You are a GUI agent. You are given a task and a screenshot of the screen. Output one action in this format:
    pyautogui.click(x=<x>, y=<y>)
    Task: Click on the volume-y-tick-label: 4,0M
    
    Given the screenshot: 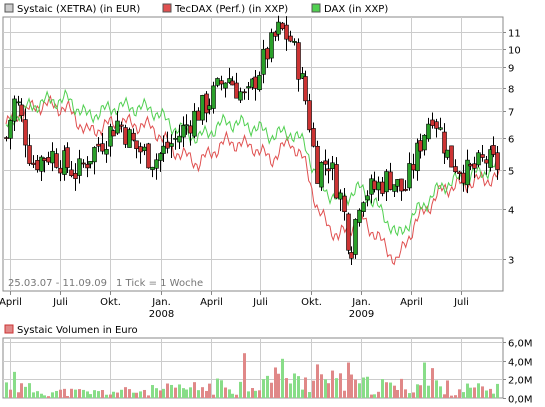 What is the action you would take?
    pyautogui.click(x=520, y=363)
    